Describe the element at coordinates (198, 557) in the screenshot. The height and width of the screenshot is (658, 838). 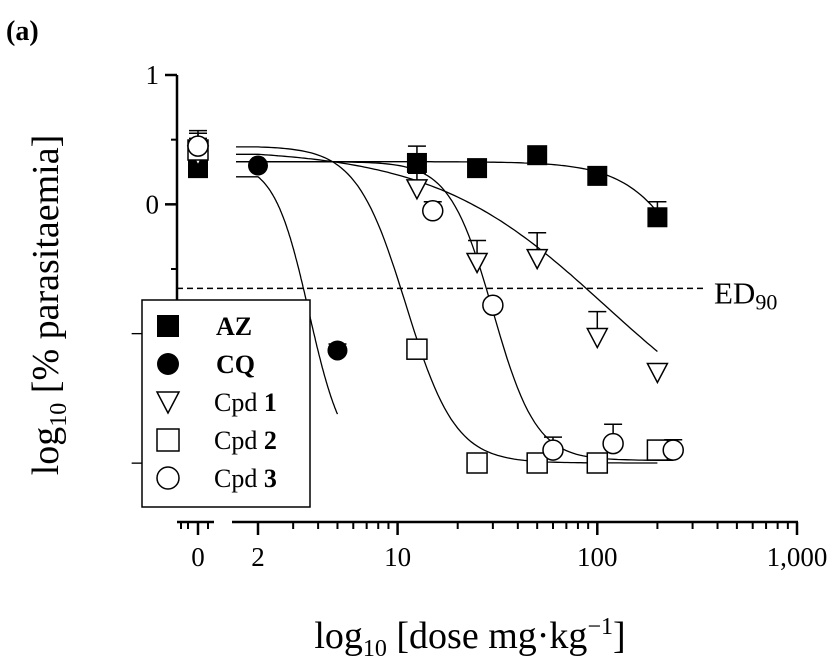
I see `x-tick-label: 0` at that location.